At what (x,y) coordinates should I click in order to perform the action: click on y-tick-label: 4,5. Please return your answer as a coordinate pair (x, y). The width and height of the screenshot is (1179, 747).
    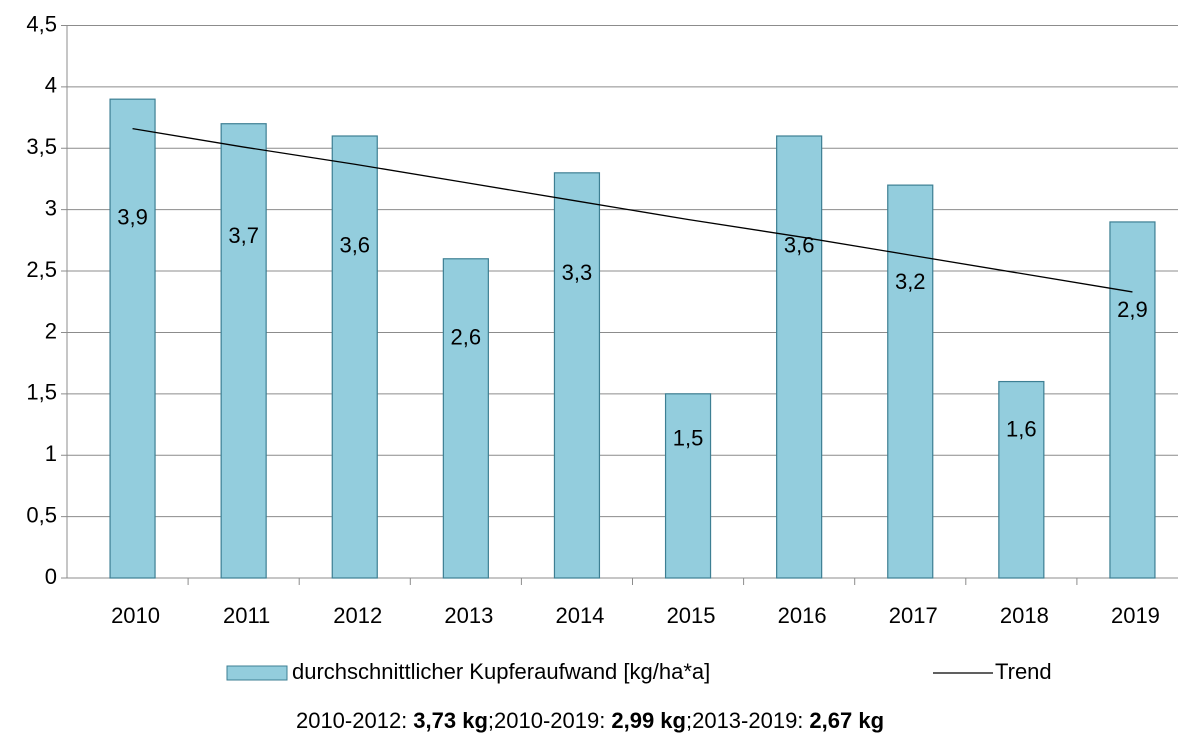
    Looking at the image, I should click on (41, 23).